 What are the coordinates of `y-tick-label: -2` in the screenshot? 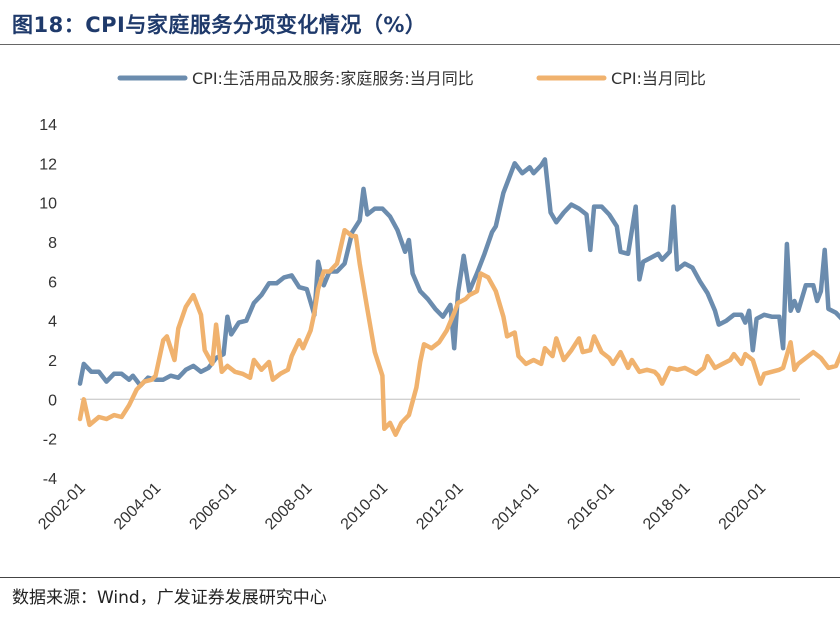 It's located at (50, 440).